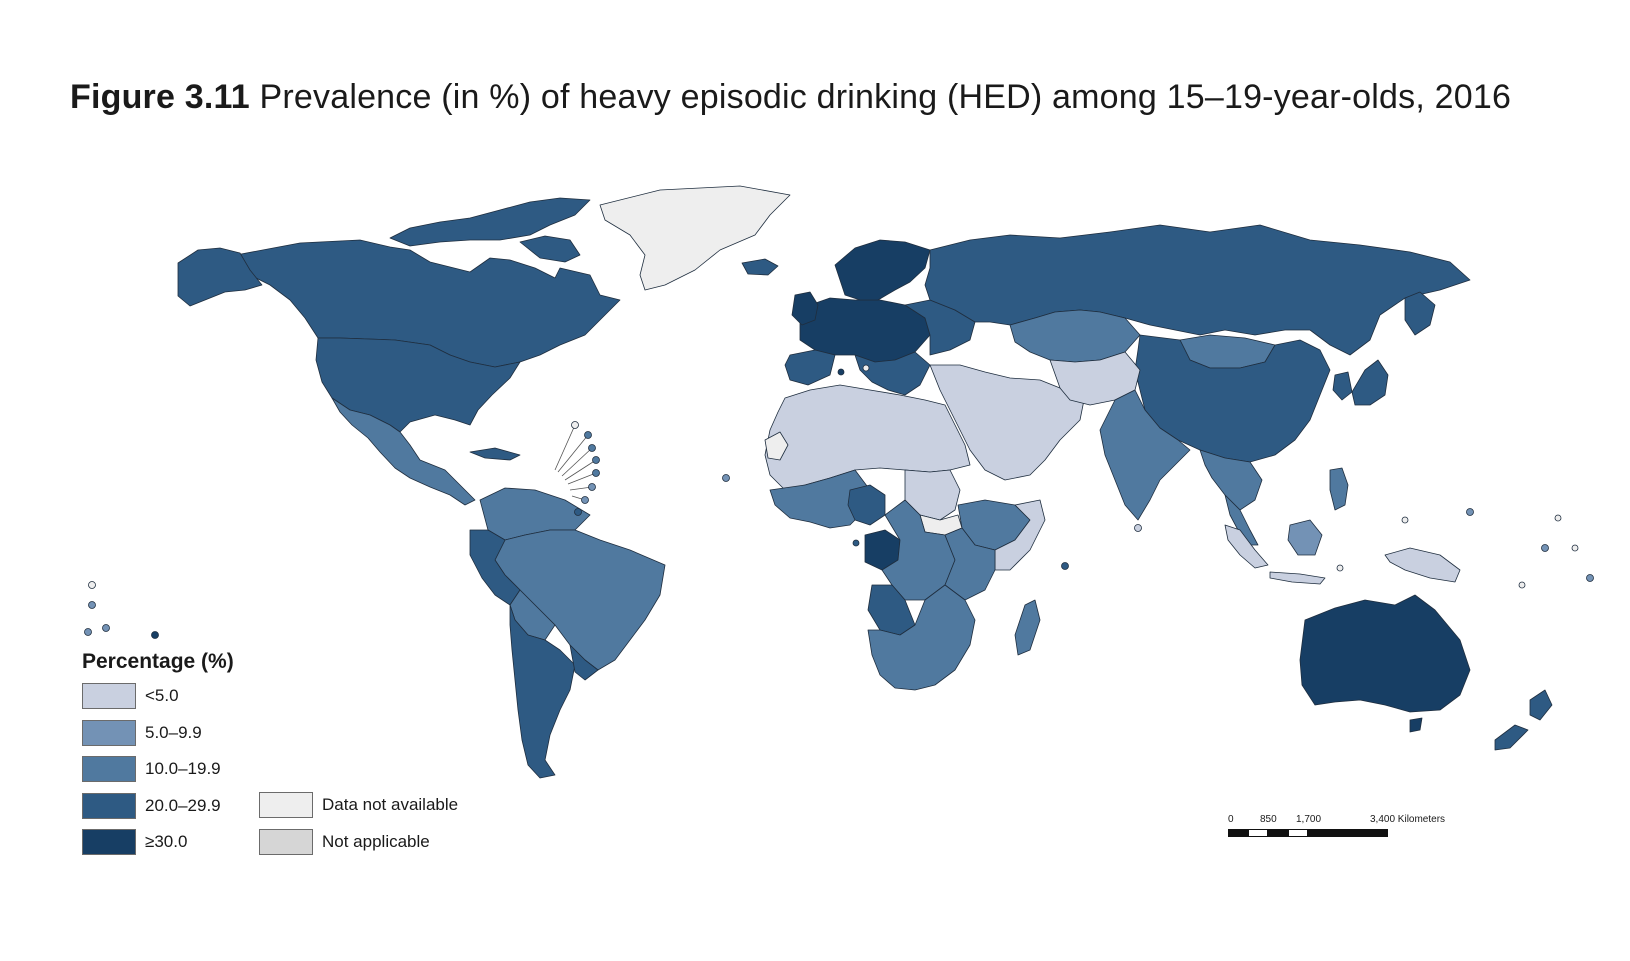 The width and height of the screenshot is (1630, 961). I want to click on region-new-guinea, so click(1422, 565).